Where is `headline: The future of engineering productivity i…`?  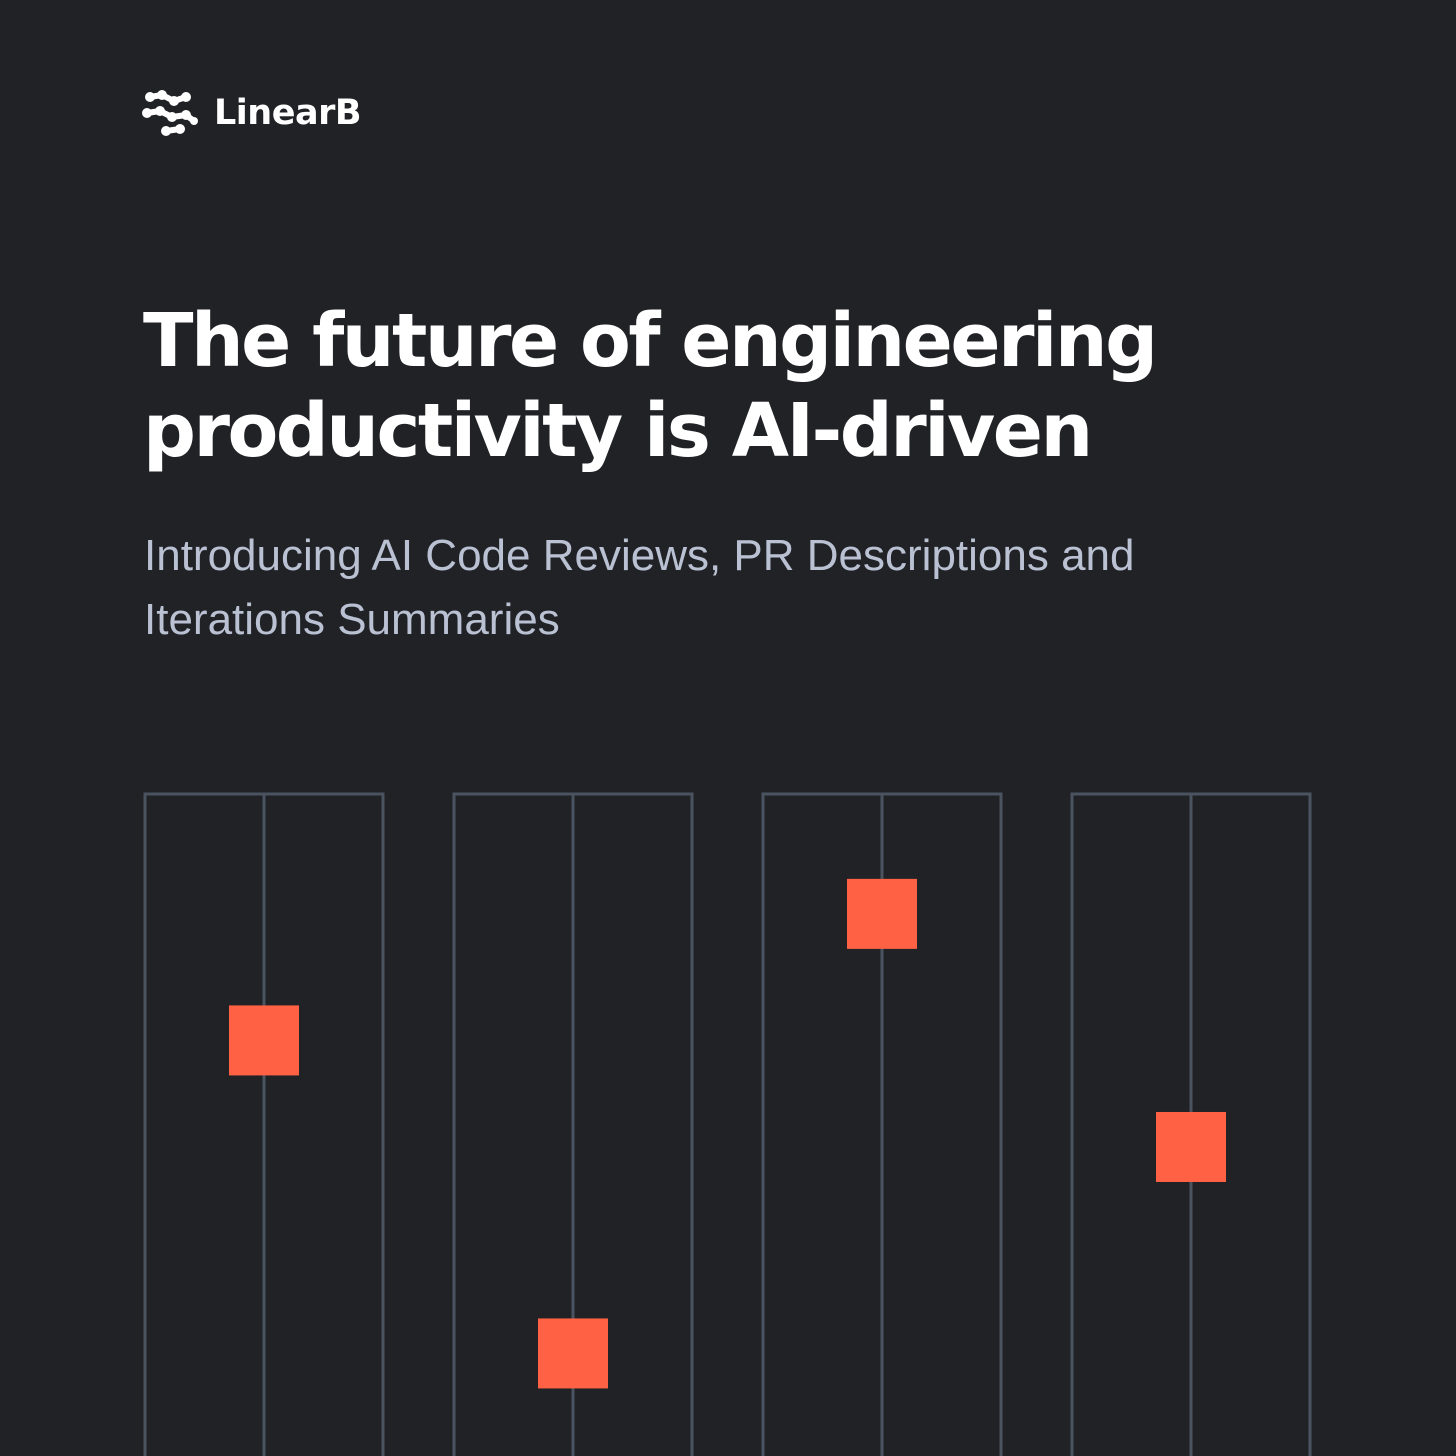 headline: The future of engineering productivity i… is located at coordinates (650, 386).